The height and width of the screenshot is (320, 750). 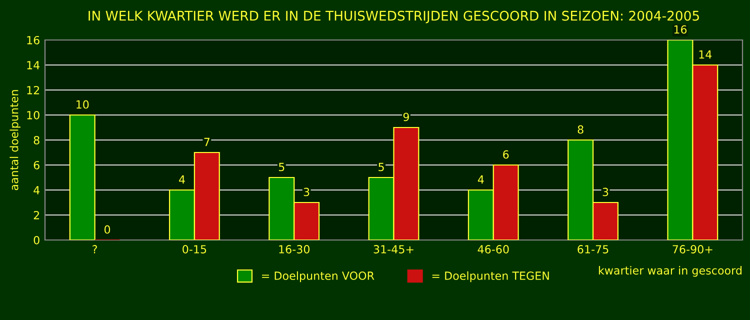 What do you see at coordinates (506, 154) in the screenshot?
I see `data-label: 6` at bounding box center [506, 154].